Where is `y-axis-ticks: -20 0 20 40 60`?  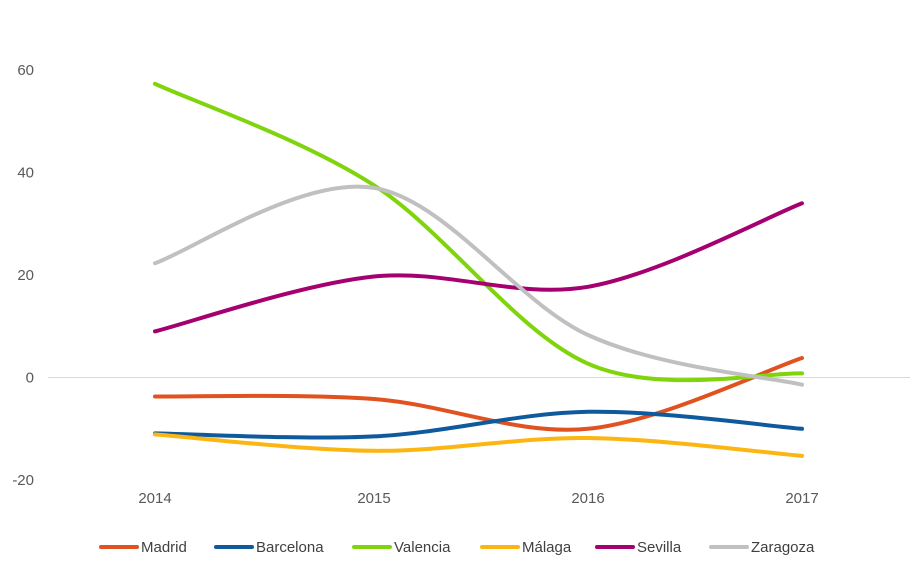
y-axis-ticks: -20 0 20 40 60 is located at coordinates (23, 275).